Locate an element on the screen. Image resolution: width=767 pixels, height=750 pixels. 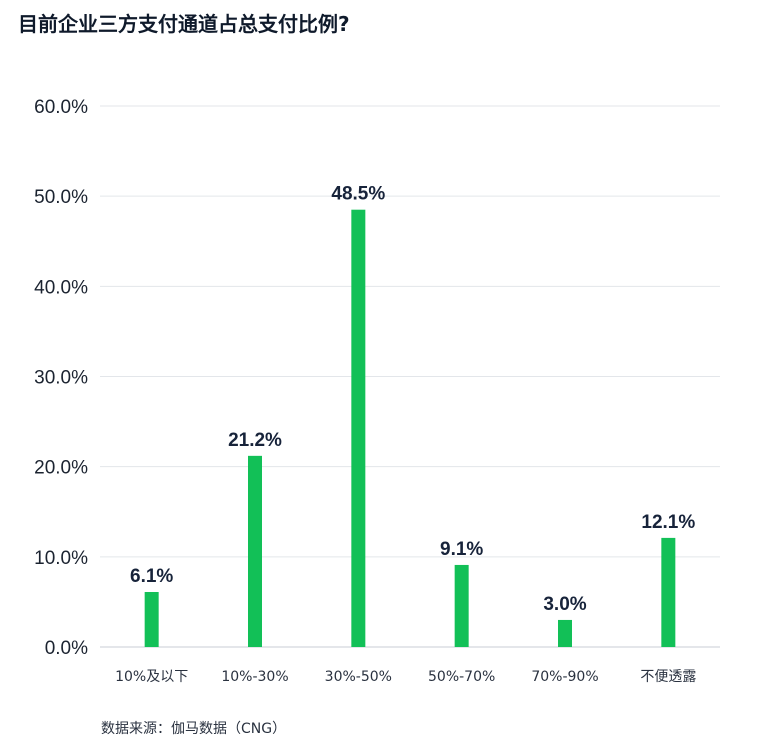
y-tick-label: 30.0% is located at coordinates (61, 378).